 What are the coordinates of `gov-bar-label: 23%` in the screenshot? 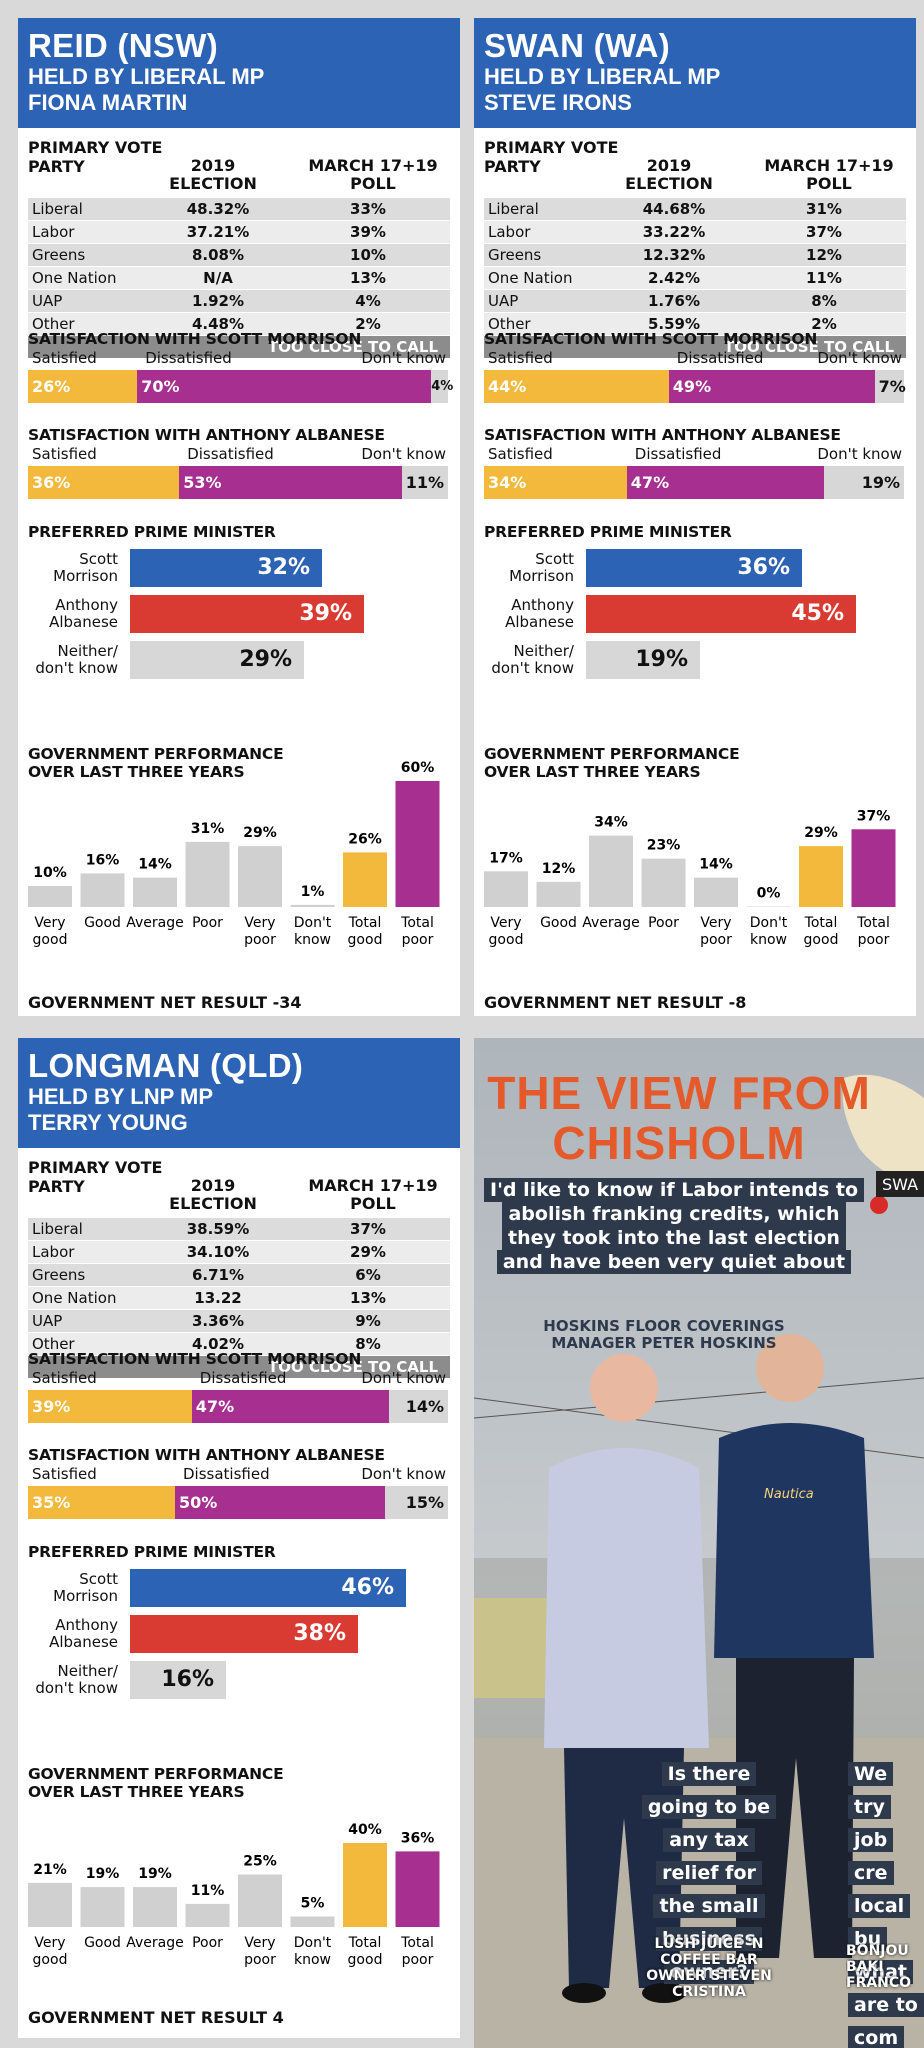 It's located at (664, 846).